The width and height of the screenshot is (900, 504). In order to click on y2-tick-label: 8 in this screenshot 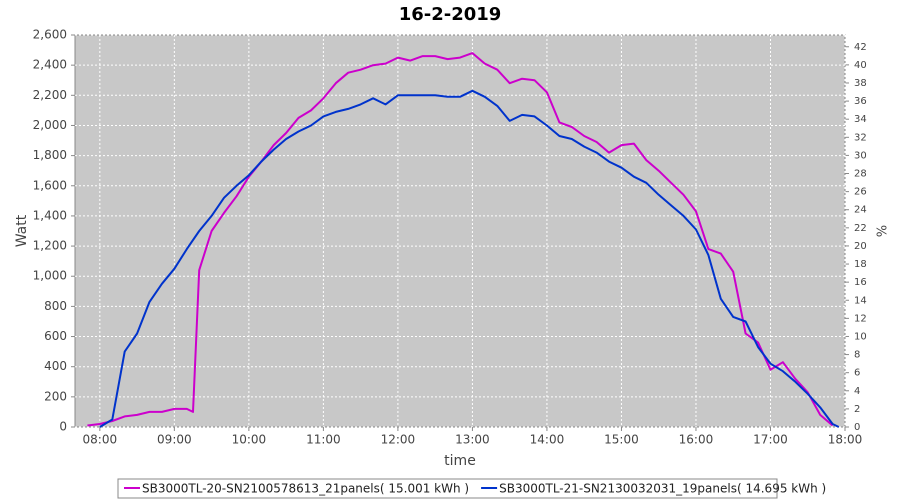, I will do `click(857, 355)`.